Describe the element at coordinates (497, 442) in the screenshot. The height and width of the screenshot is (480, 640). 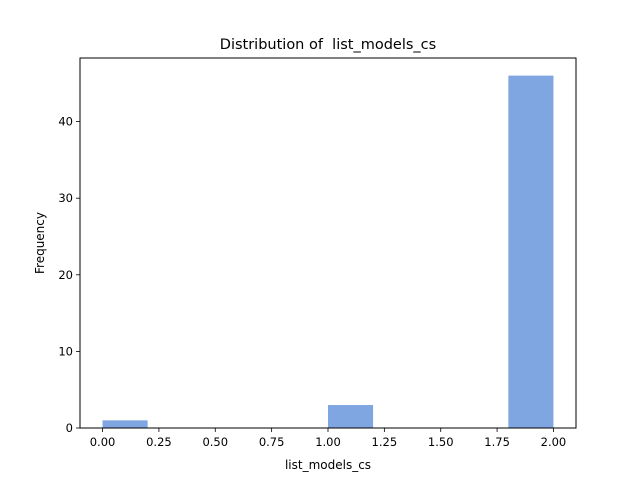
I see `x-tick-label: 1.75` at that location.